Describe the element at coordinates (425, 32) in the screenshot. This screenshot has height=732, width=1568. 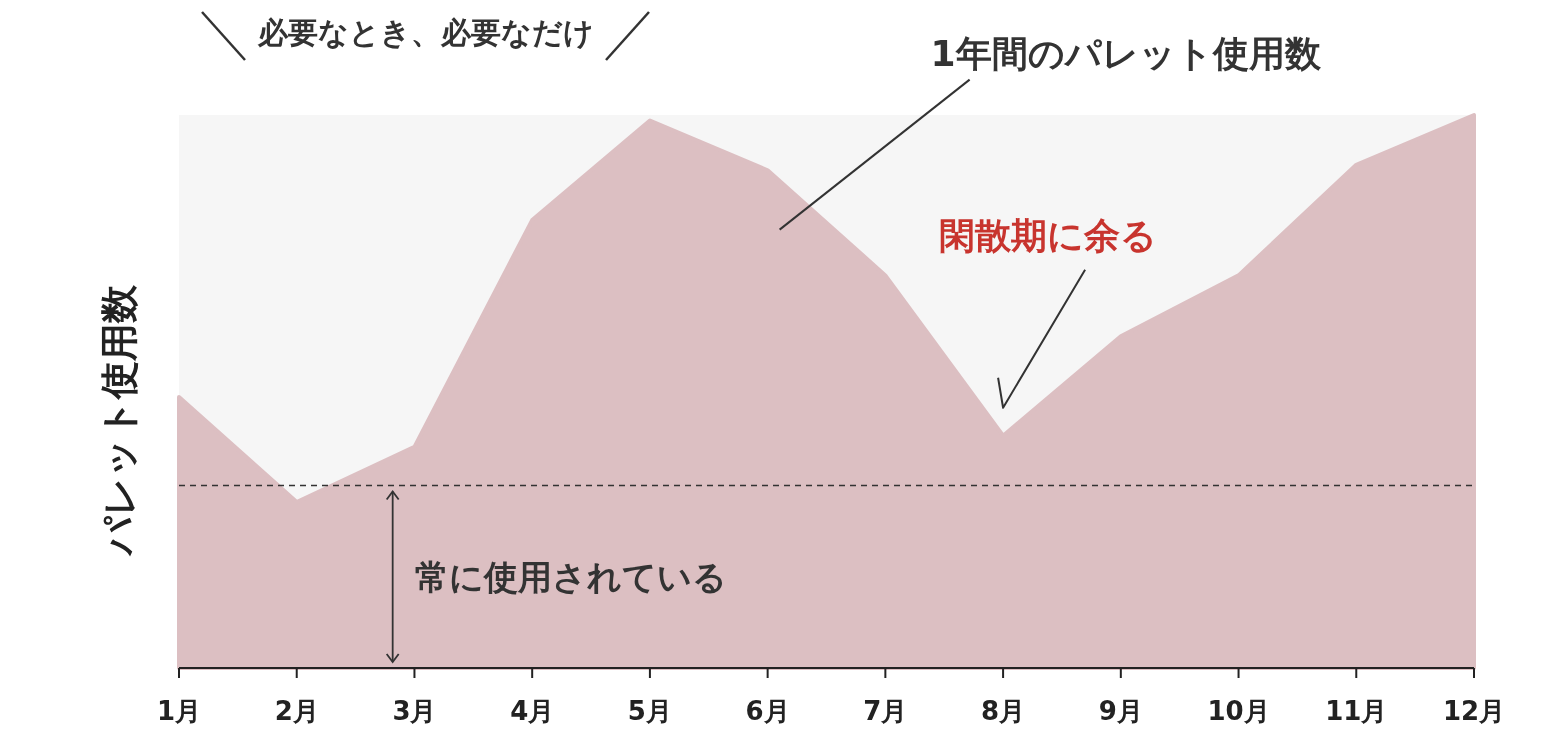
I see `chart-title: 必要なとき、必要なだけ` at that location.